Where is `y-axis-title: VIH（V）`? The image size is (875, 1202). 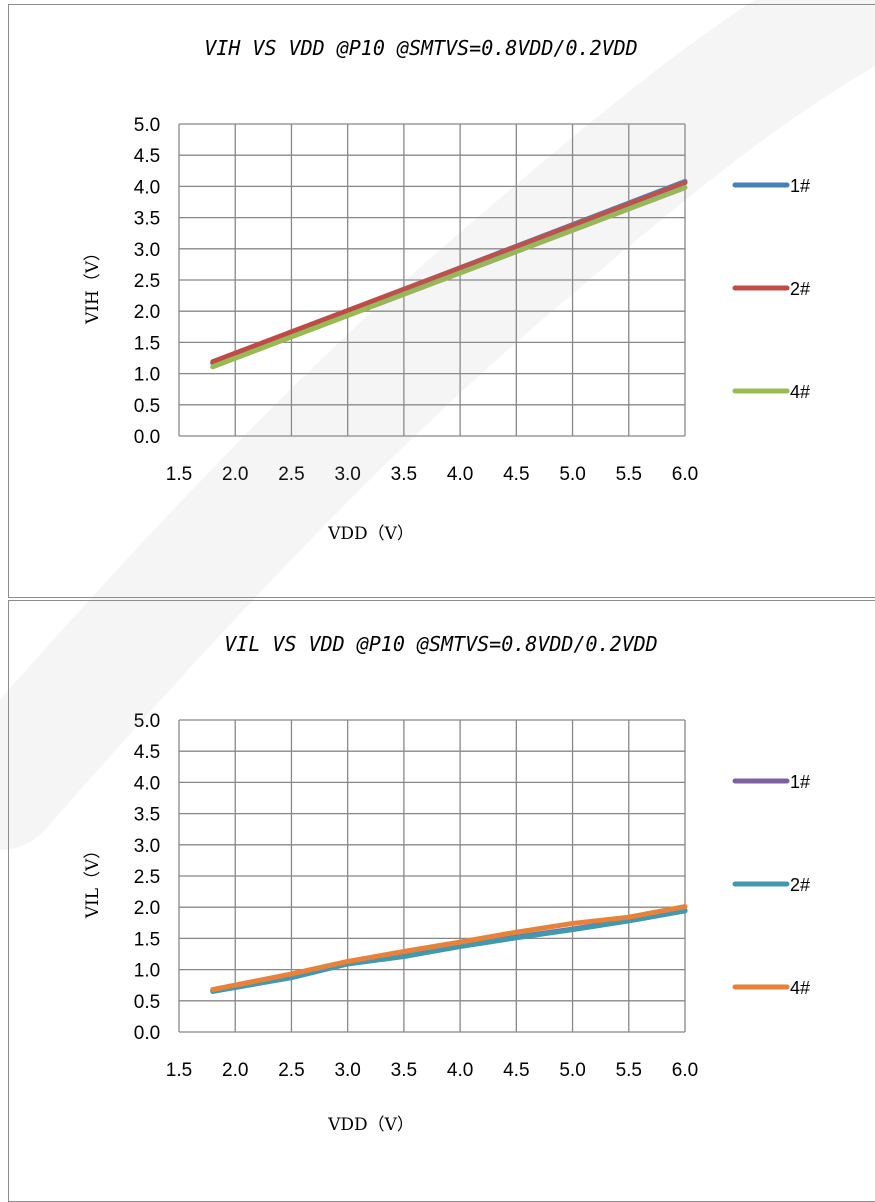
y-axis-title: VIH（V） is located at coordinates (93, 284).